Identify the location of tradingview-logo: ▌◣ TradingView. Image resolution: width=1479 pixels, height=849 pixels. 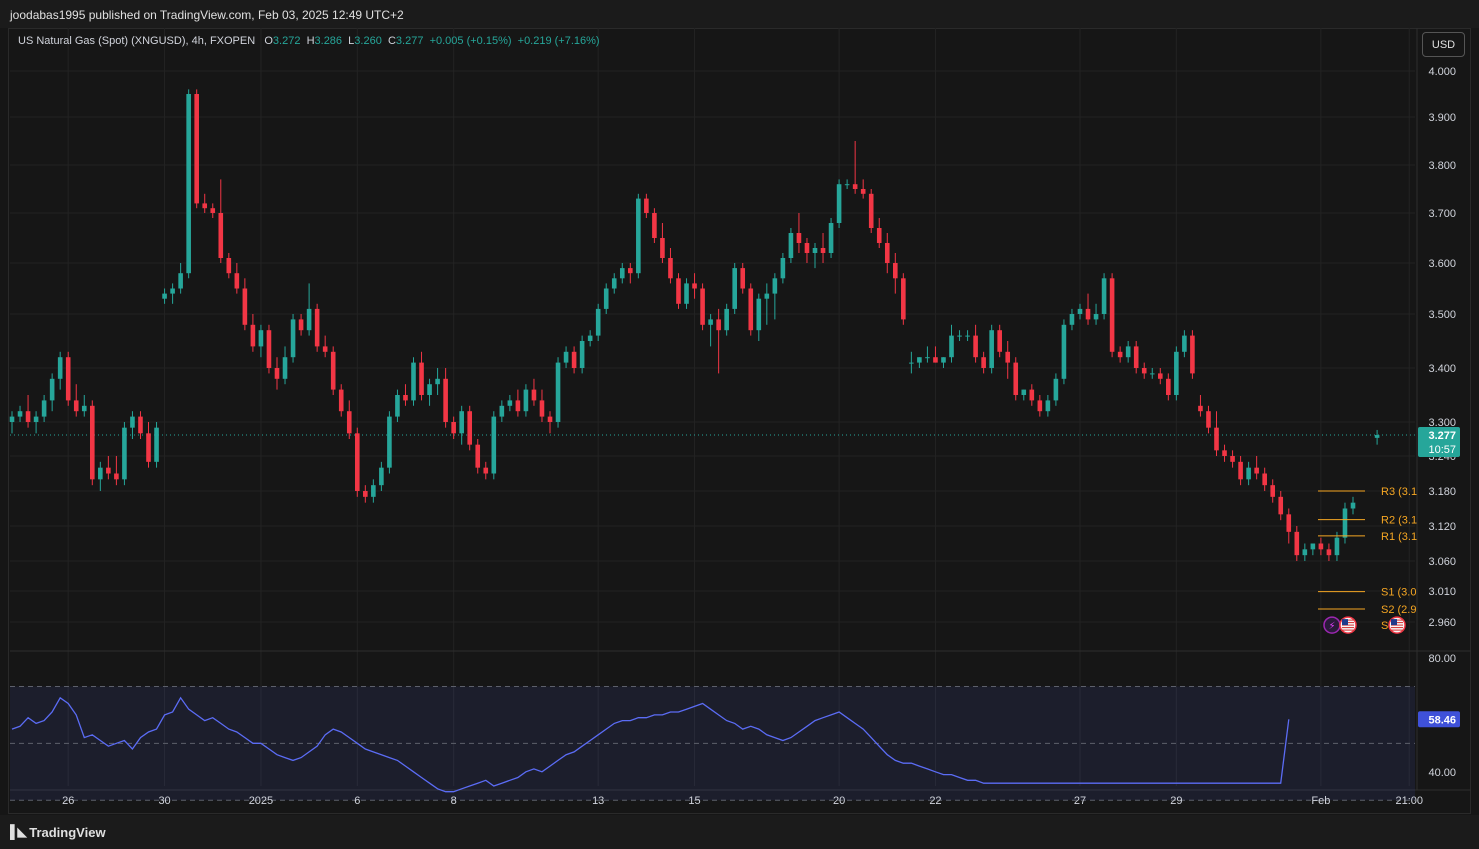
(58, 832).